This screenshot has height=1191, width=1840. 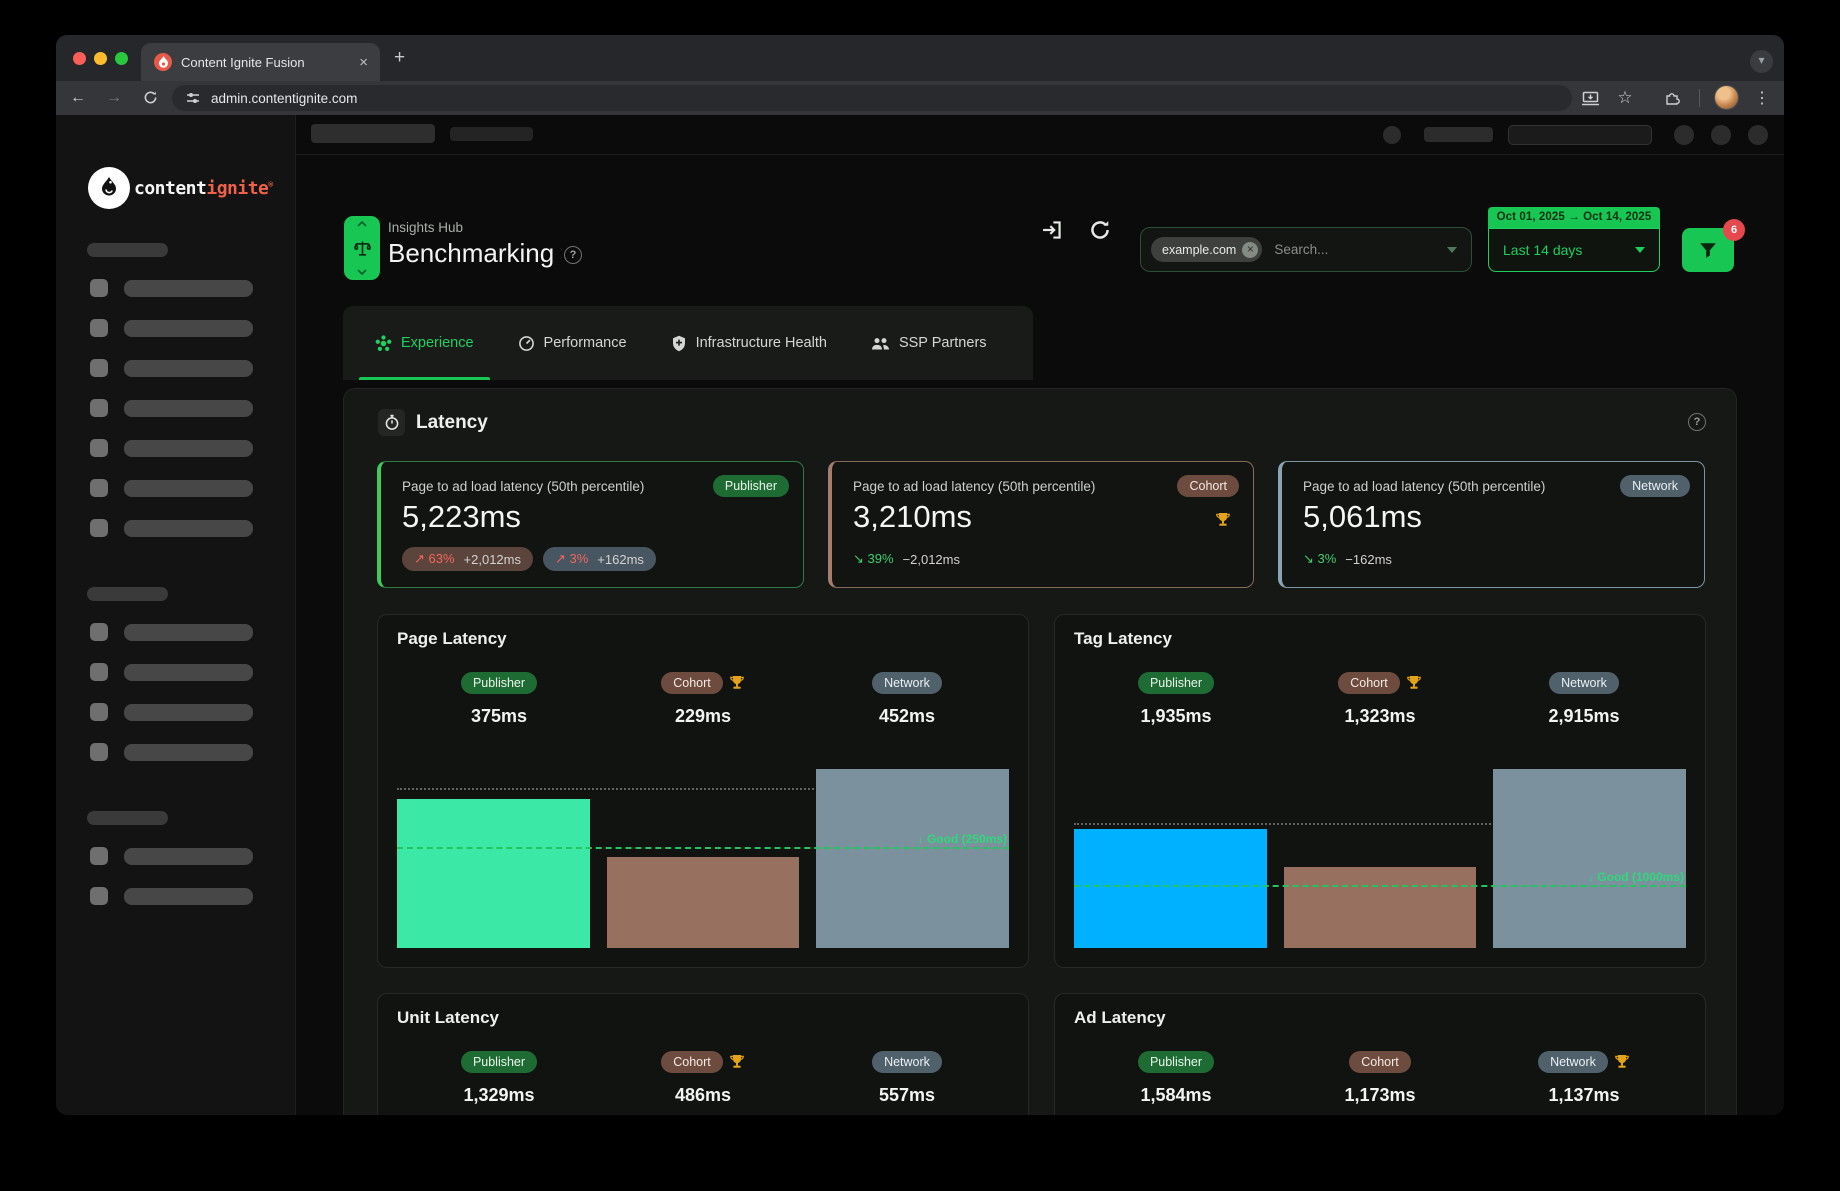 I want to click on section-title: Latency, so click(x=452, y=422).